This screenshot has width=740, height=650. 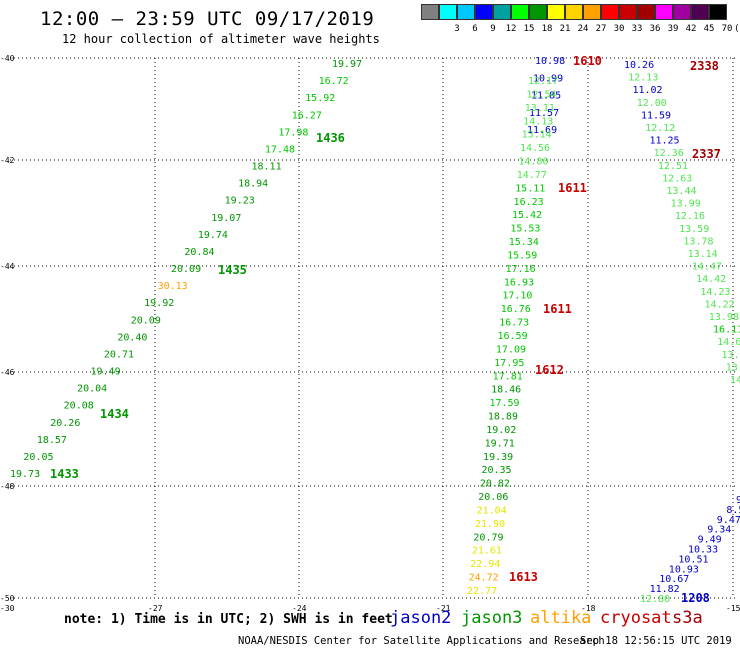 I want to click on wave-height-value: 20.04, so click(x=92, y=389).